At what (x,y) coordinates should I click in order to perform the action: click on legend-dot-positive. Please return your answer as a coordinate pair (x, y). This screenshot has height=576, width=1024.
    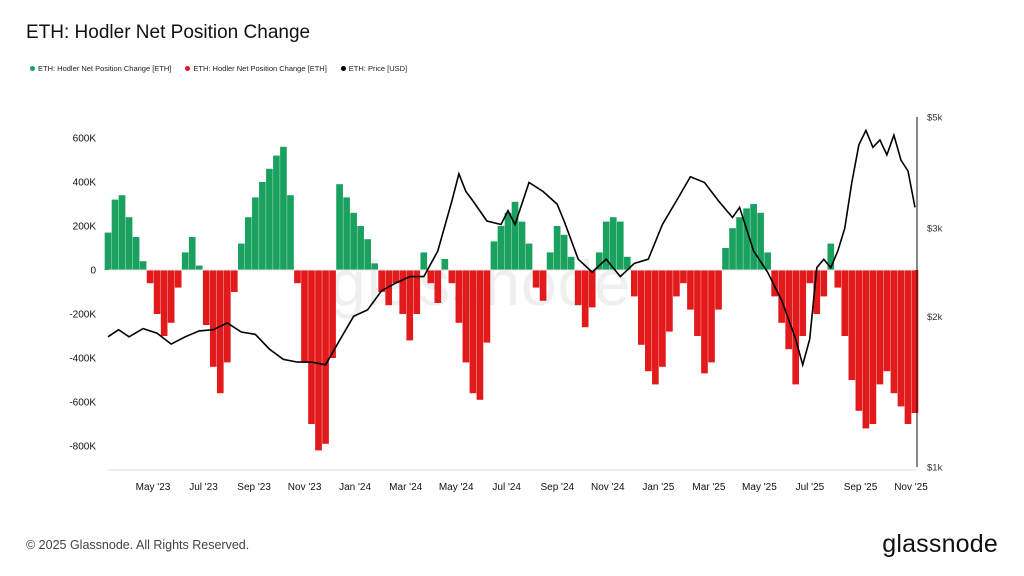
    Looking at the image, I should click on (32, 68).